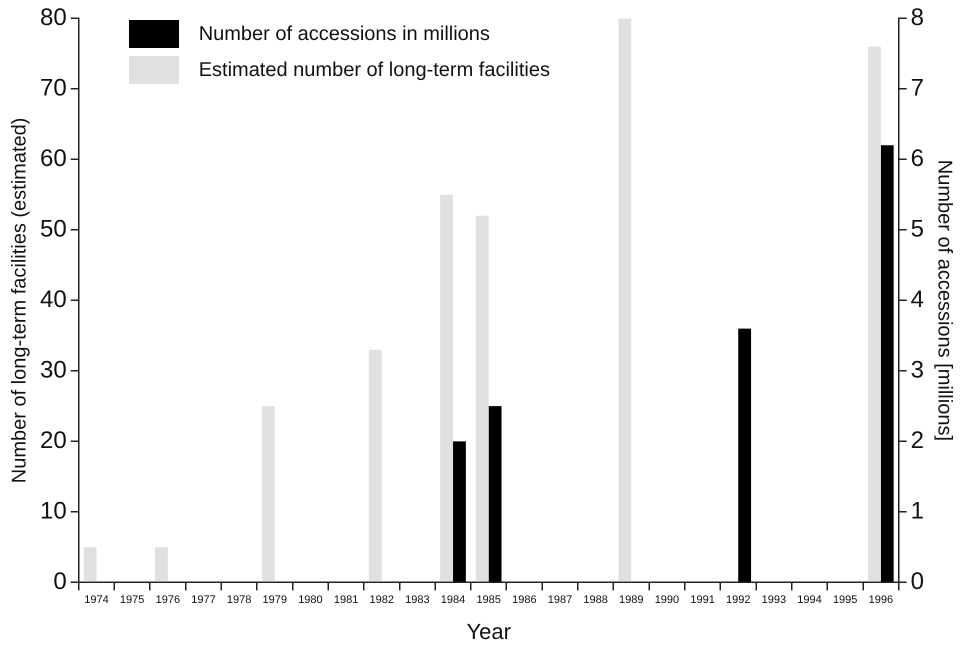  What do you see at coordinates (203, 600) in the screenshot?
I see `x-tick-label: 1977` at bounding box center [203, 600].